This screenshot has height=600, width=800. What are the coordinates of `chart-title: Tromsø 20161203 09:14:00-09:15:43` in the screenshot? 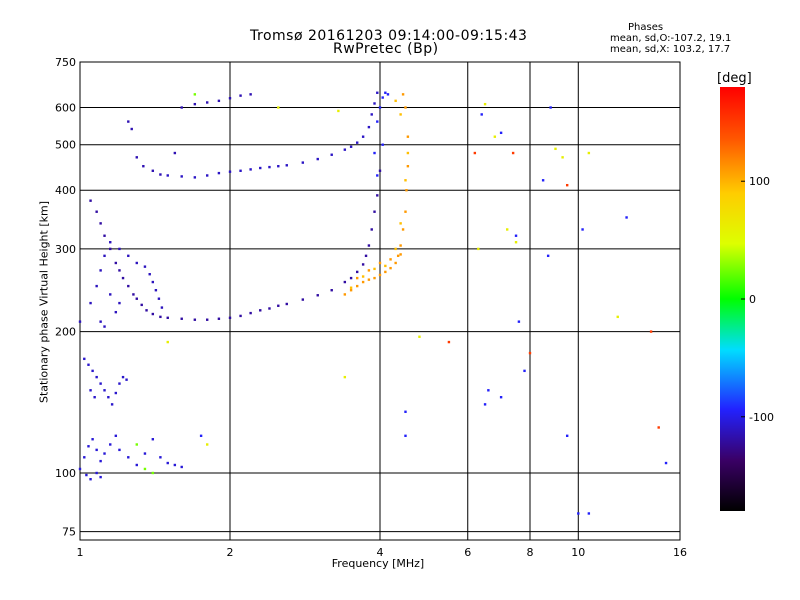 It's located at (389, 36).